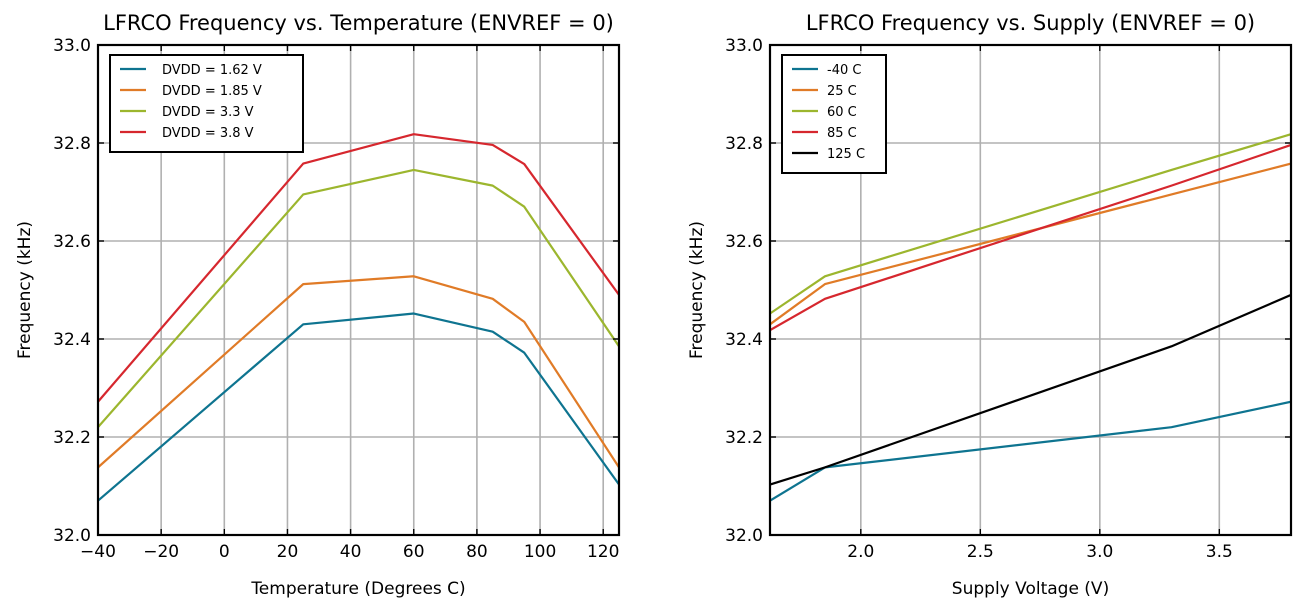 Image resolution: width=1312 pixels, height=601 pixels. I want to click on legend-label: 25 C, so click(842, 91).